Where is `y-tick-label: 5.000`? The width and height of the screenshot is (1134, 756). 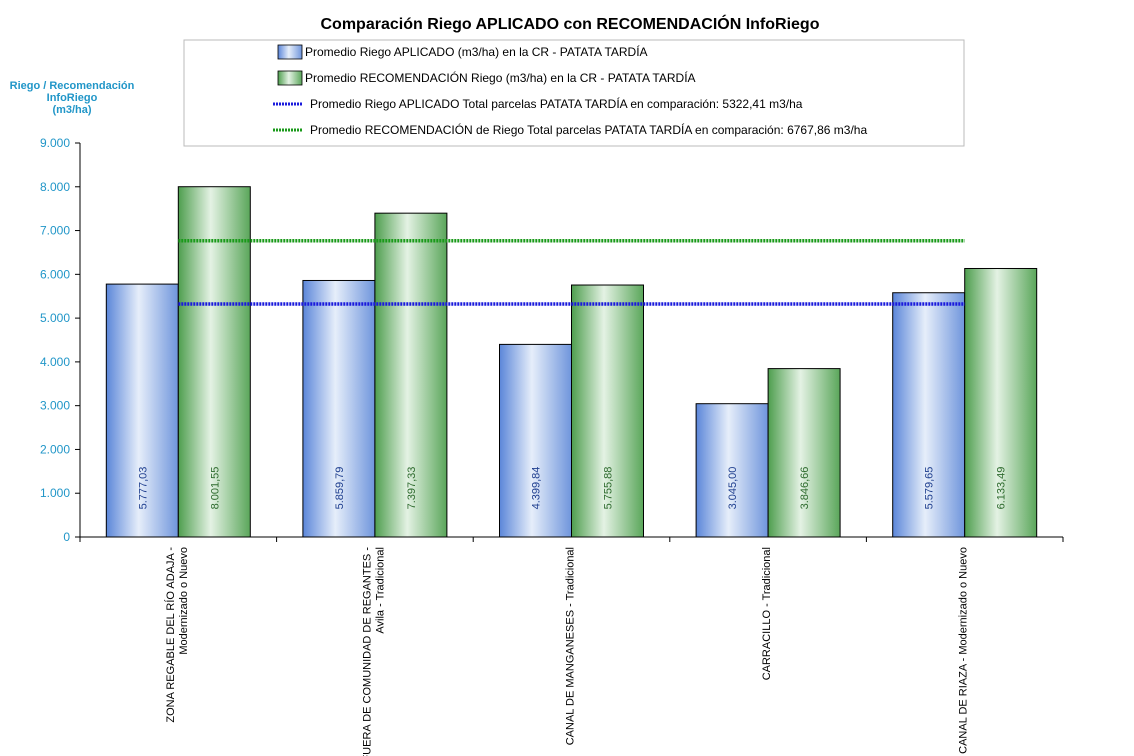 y-tick-label: 5.000 is located at coordinates (55, 318).